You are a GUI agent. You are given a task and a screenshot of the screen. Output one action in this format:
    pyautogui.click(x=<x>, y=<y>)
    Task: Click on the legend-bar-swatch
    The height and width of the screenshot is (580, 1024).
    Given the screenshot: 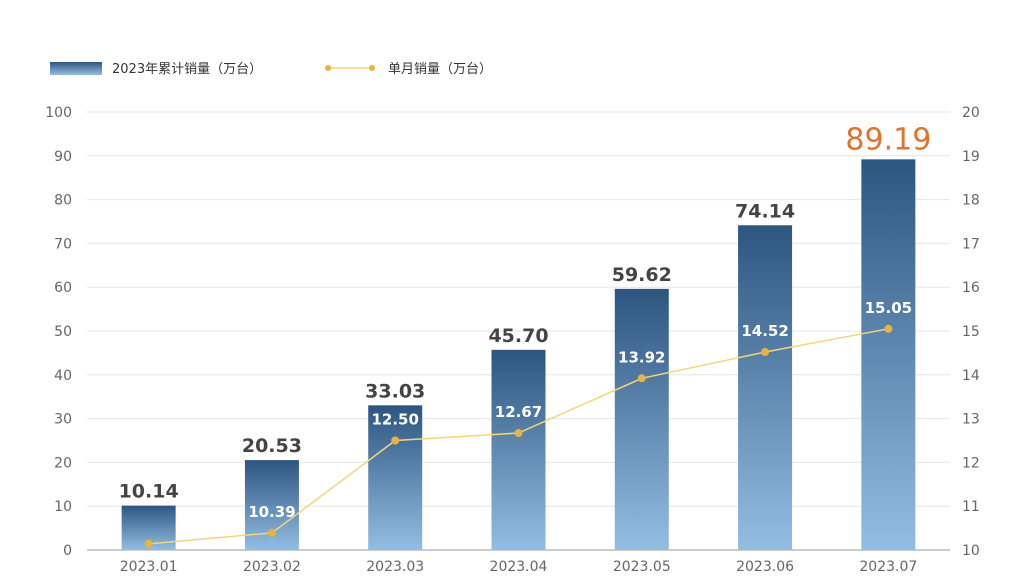 What is the action you would take?
    pyautogui.click(x=76, y=68)
    